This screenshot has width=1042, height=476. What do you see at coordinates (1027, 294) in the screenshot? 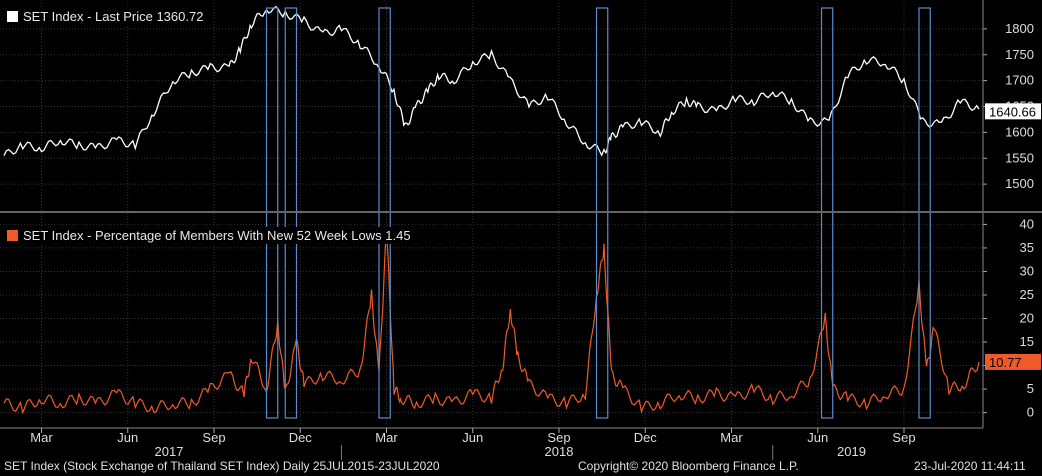
I see `lows-ytick-label-5: 25` at bounding box center [1027, 294].